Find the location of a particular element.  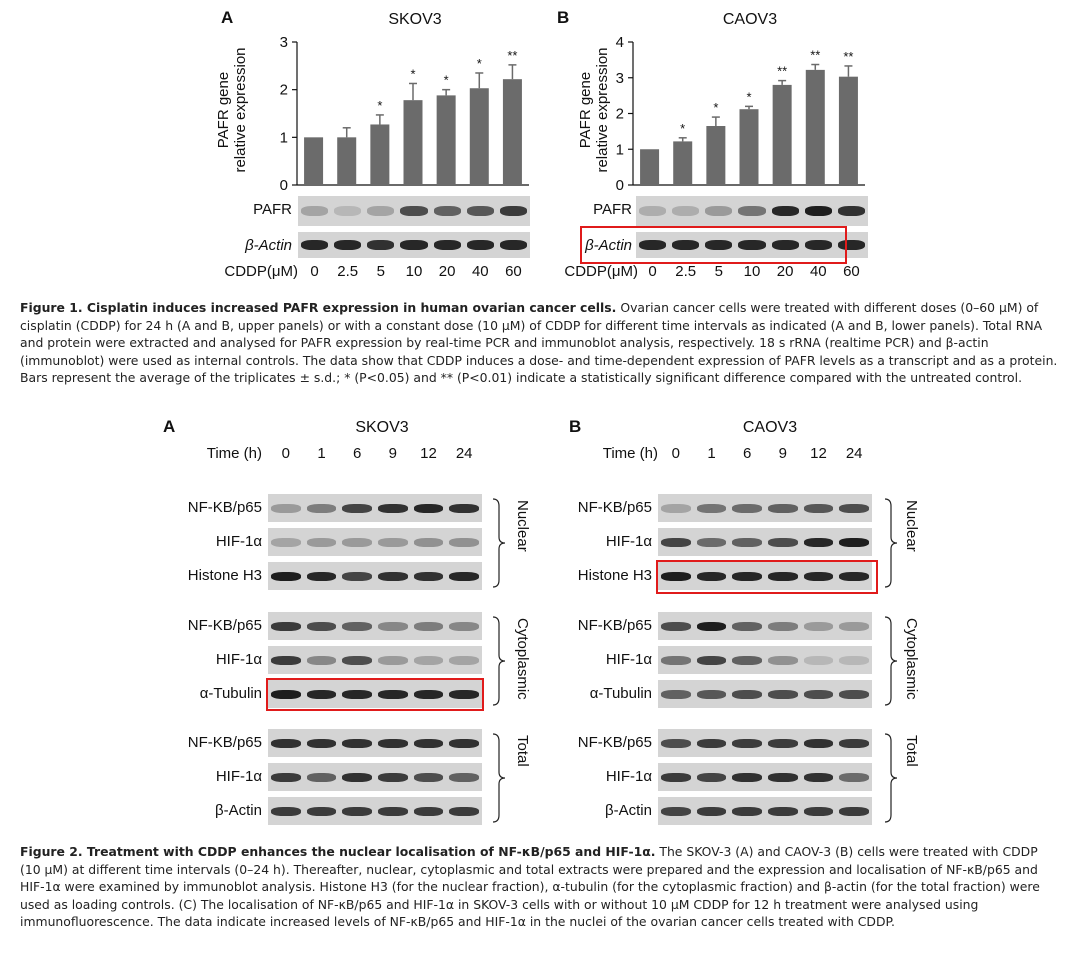

time-point-label: 9 is located at coordinates (392, 453).